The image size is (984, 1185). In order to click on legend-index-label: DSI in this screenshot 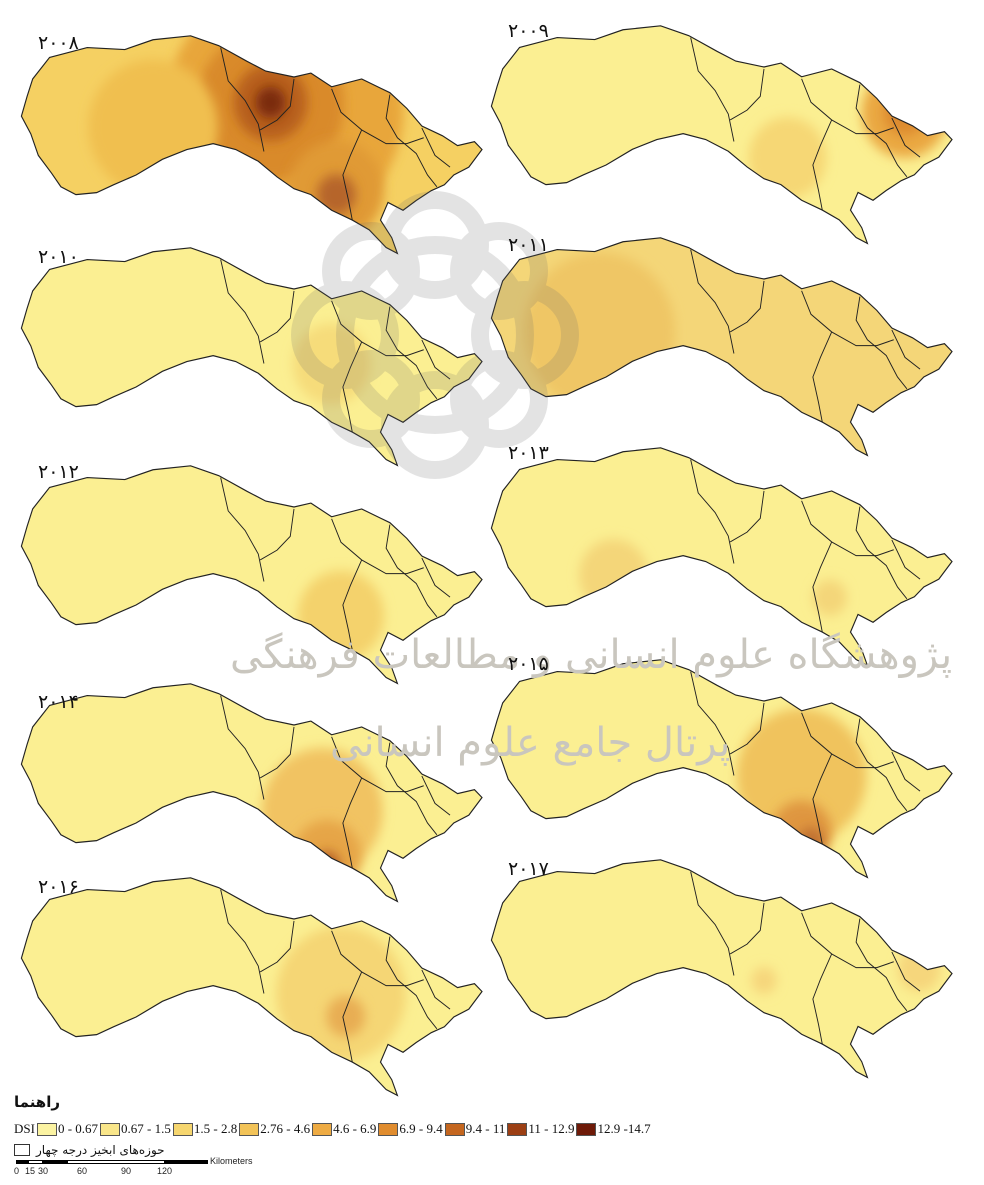, I will do `click(24, 1128)`.